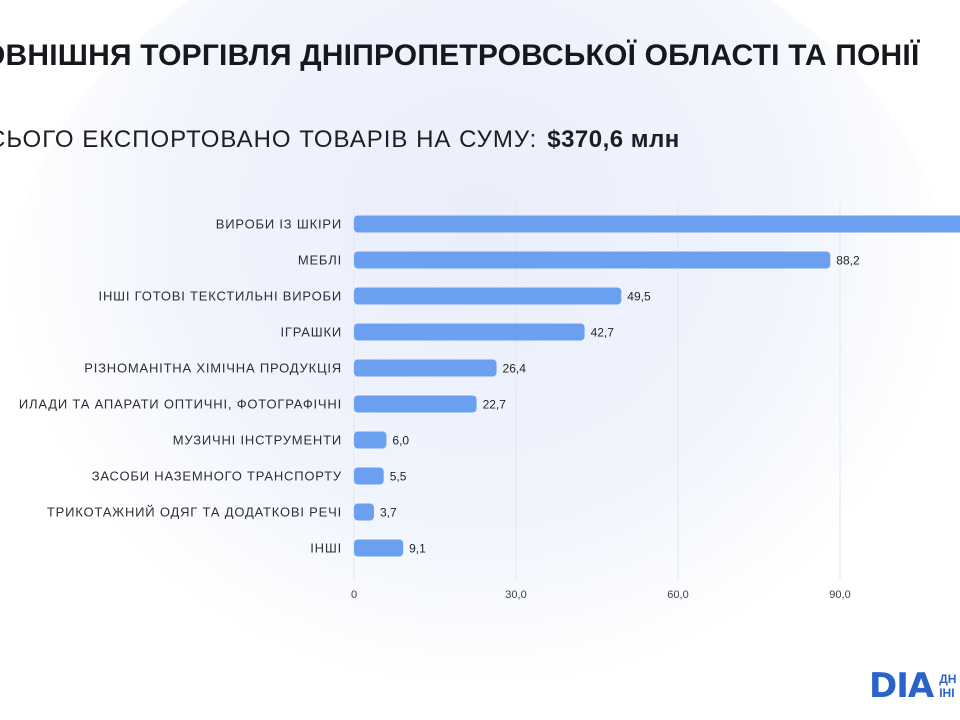 Image resolution: width=960 pixels, height=720 pixels. What do you see at coordinates (417, 549) in the screenshot?
I see `value-label: 9,1` at bounding box center [417, 549].